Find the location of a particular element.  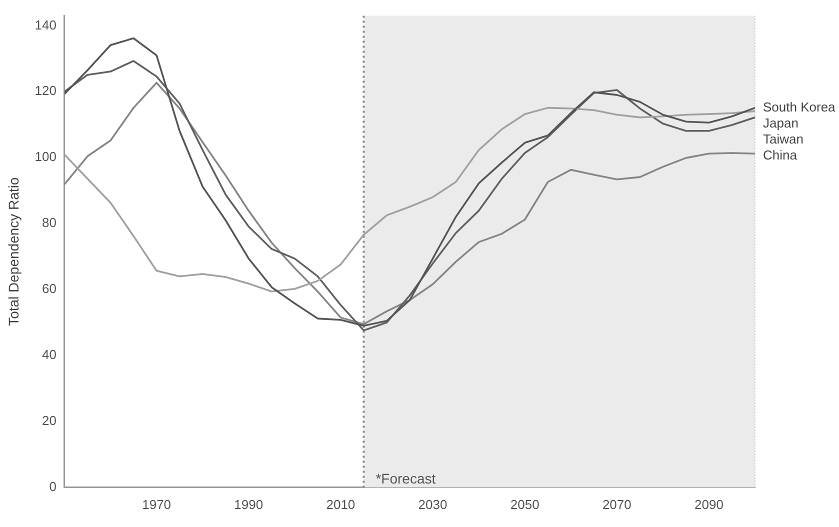

y-tick-label: 0 is located at coordinates (52, 486).